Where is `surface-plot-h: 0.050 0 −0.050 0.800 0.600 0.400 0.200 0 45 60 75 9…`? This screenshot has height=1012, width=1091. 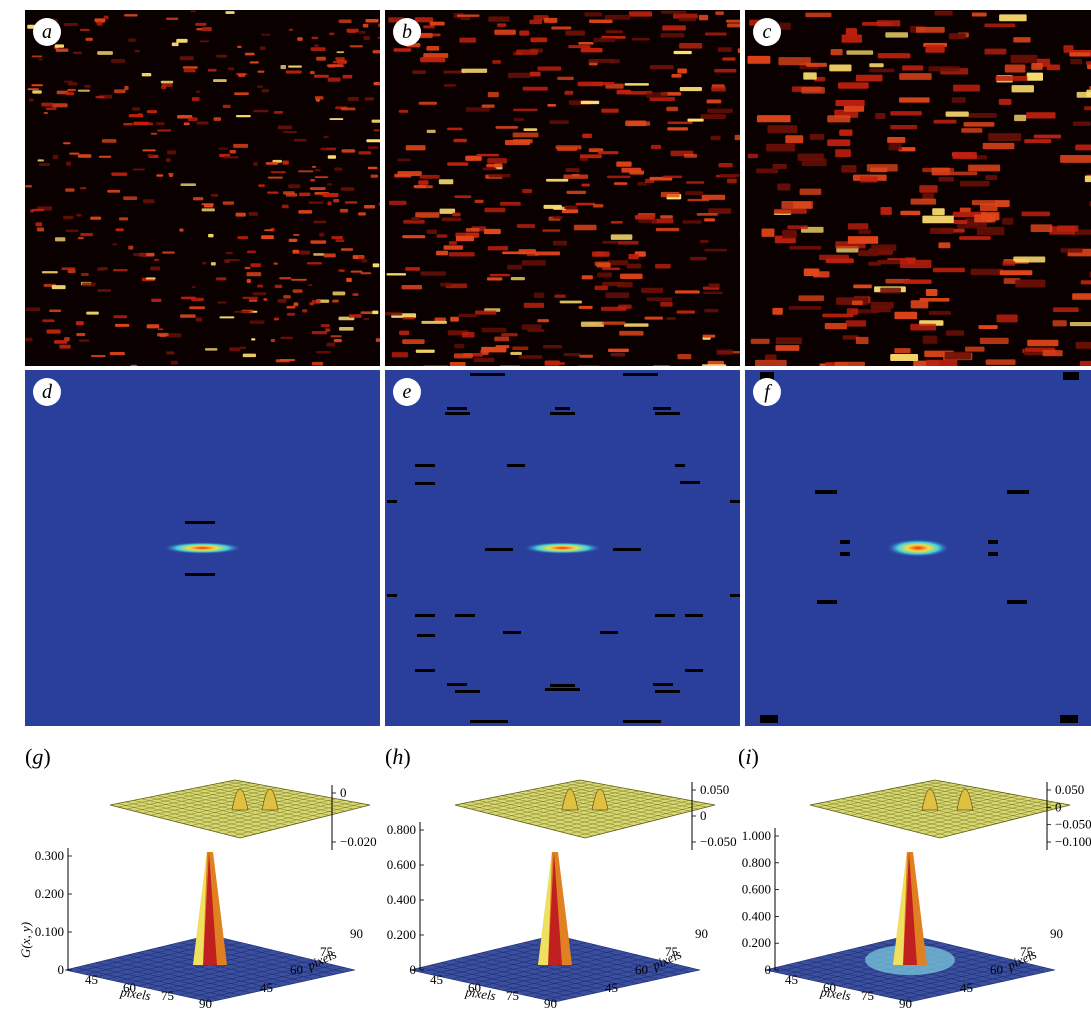
surface-plot-h: 0.050 0 −0.050 0.800 0.600 0.400 0.200 0 45 60 75 9… is located at coordinates (562, 895).